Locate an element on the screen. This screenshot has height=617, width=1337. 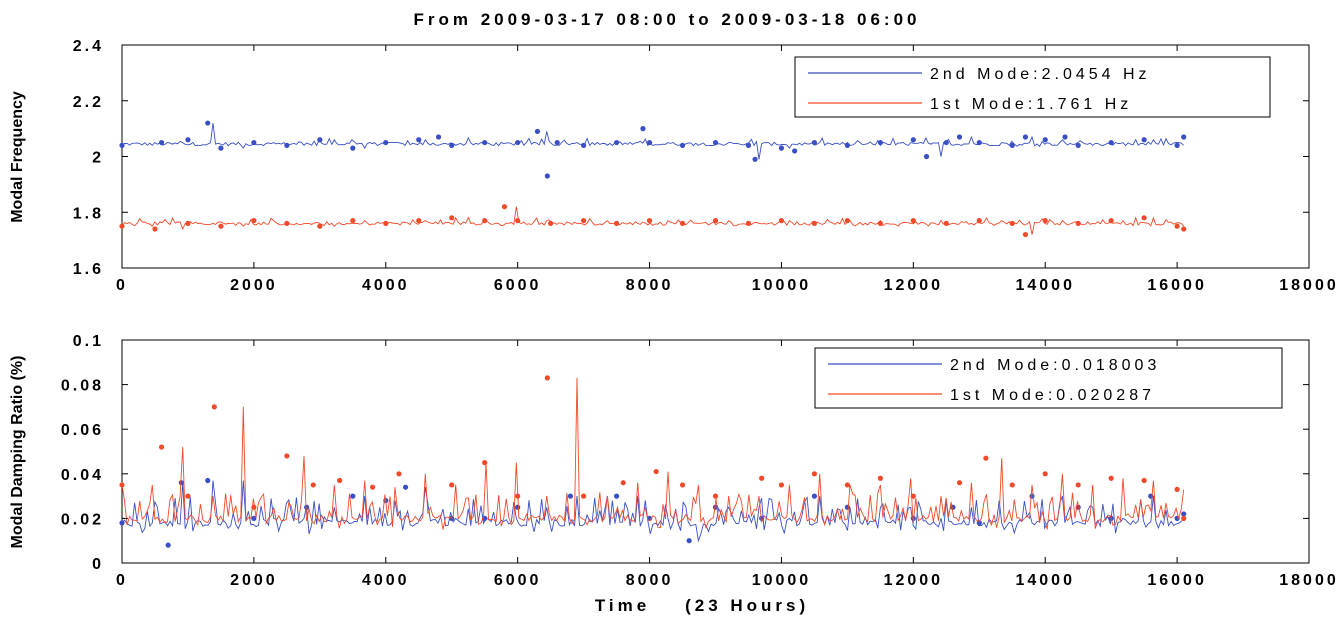
x-tick-label: 4000 is located at coordinates (386, 285).